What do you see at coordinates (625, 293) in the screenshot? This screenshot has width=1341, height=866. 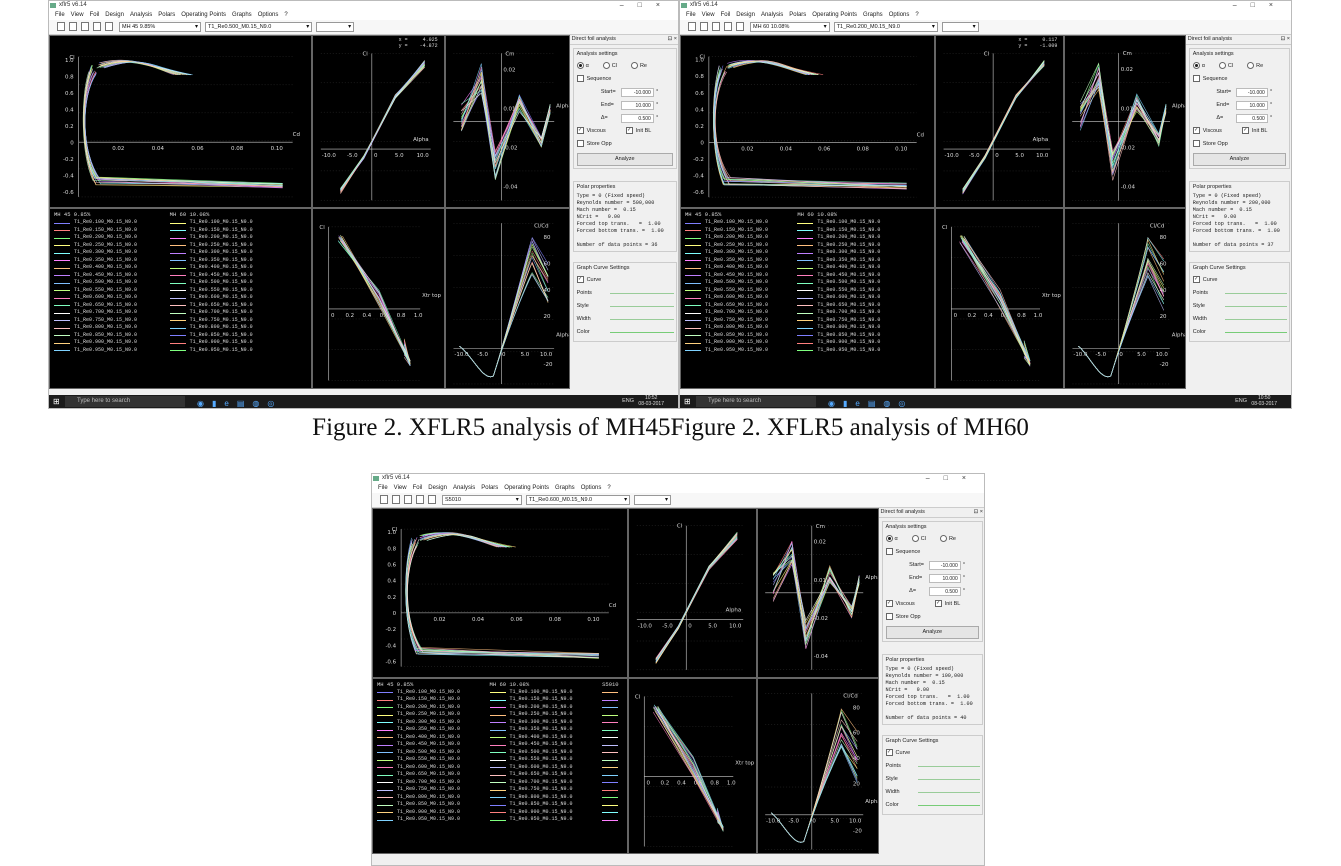 I see `points-row: Points` at bounding box center [625, 293].